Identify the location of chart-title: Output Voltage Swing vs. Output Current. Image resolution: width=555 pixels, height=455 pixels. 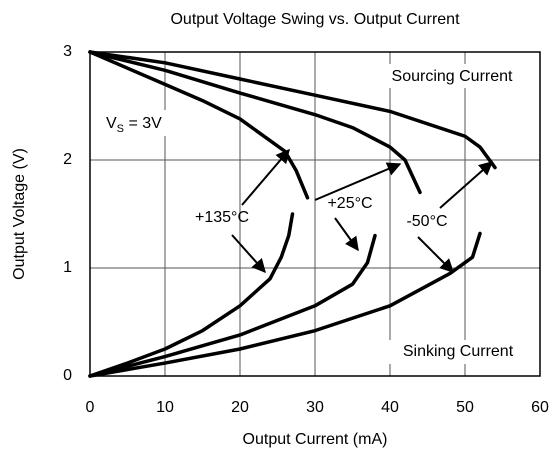
(315, 19).